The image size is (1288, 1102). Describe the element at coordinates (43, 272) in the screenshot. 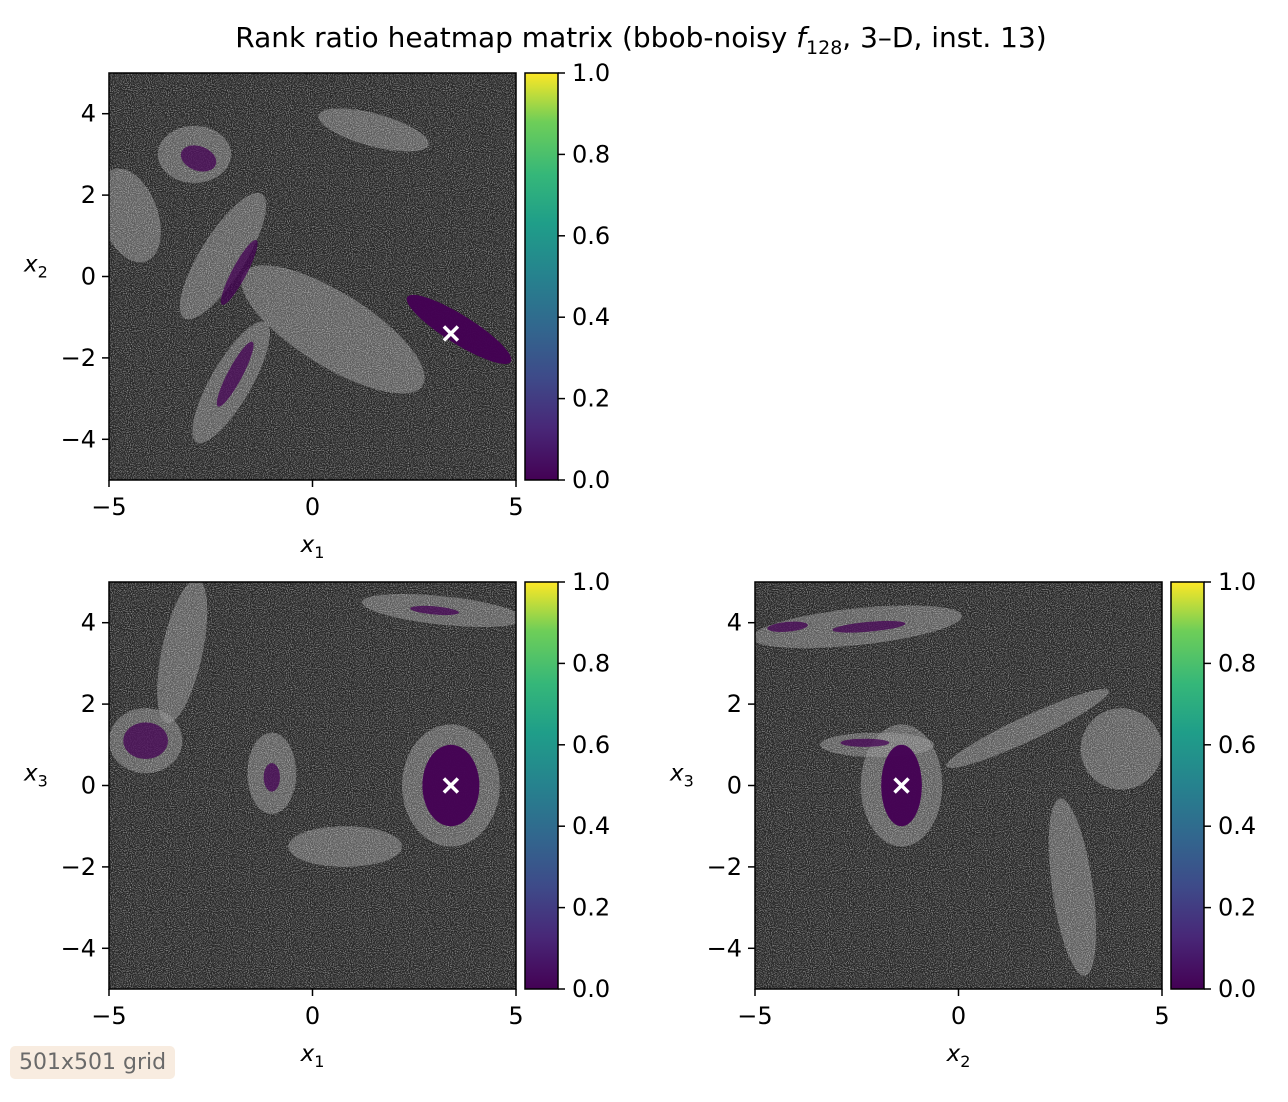

I see `y-axis-label-sub: 2` at that location.